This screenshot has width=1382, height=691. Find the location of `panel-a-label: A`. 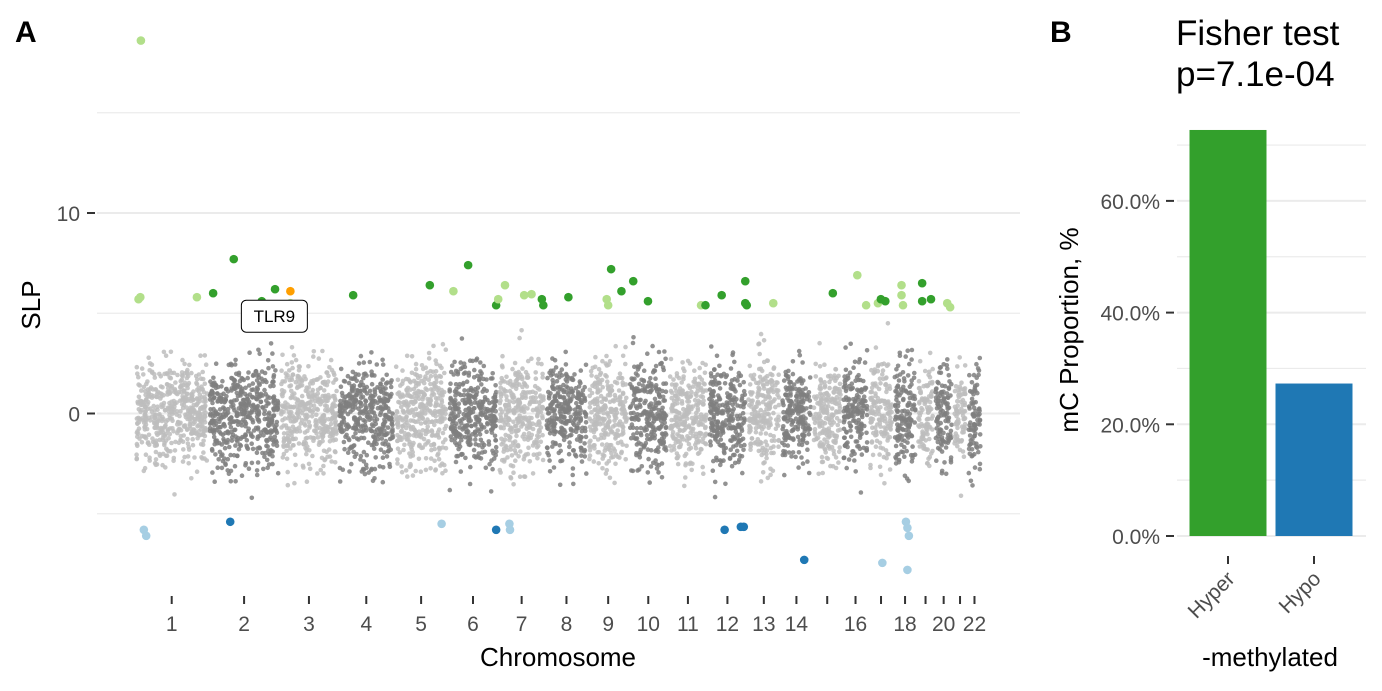

panel-a-label: A is located at coordinates (26, 32).